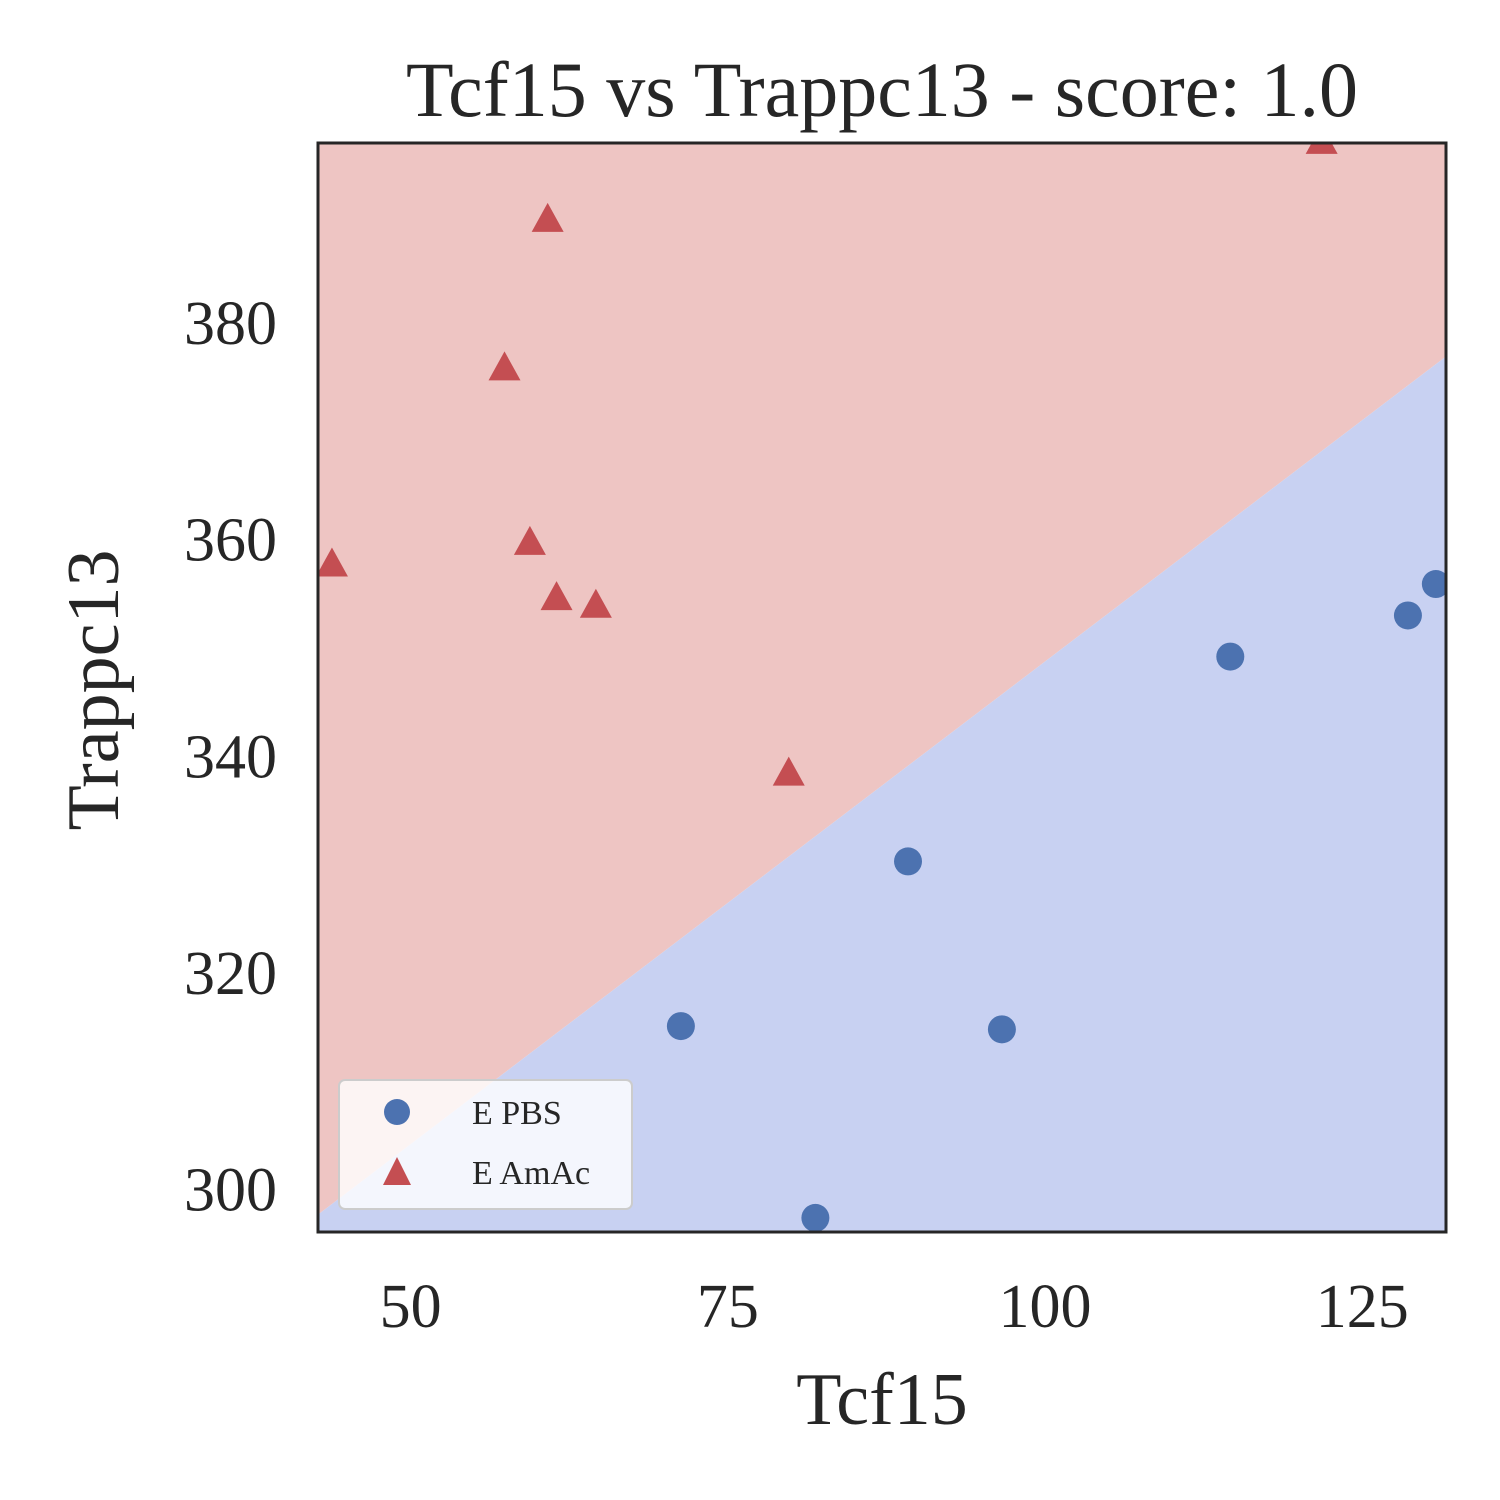 This screenshot has width=1500, height=1500. What do you see at coordinates (728, 1307) in the screenshot?
I see `x-tick-label: 75` at bounding box center [728, 1307].